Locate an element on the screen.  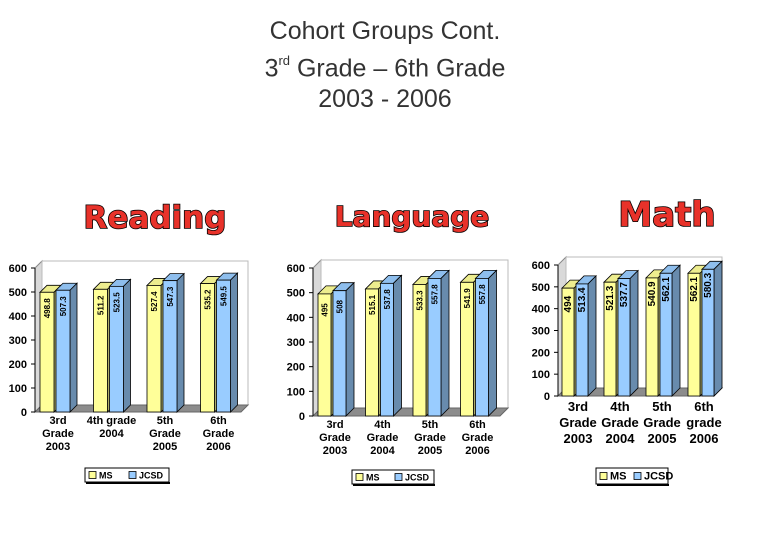
data-label: 495 is located at coordinates (325, 310).